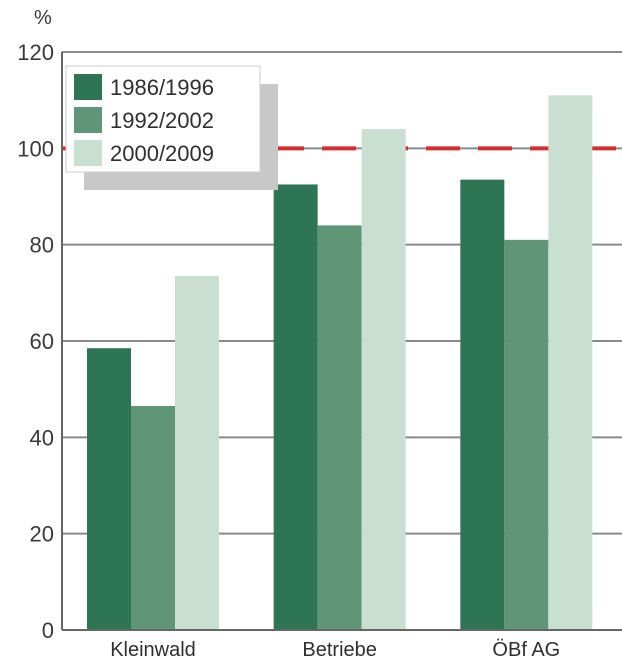 Image resolution: width=622 pixels, height=664 pixels. I want to click on y-axis-unit-label: %, so click(43, 18).